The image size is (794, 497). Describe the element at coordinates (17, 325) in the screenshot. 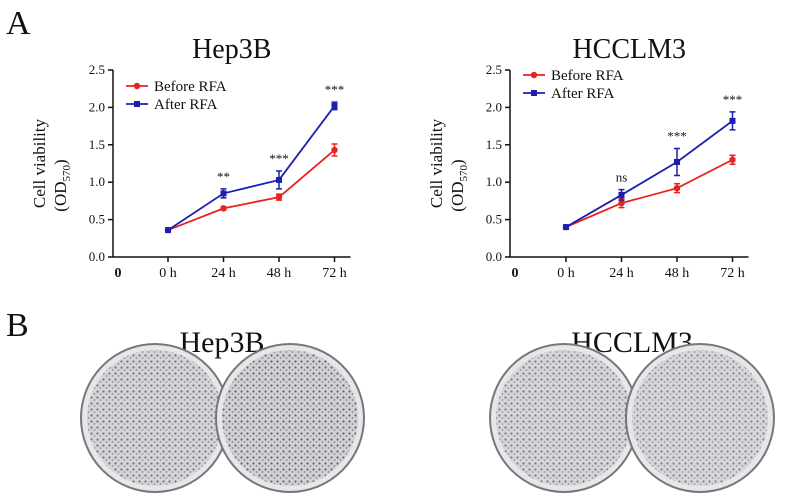

I see `panel-label: B` at that location.